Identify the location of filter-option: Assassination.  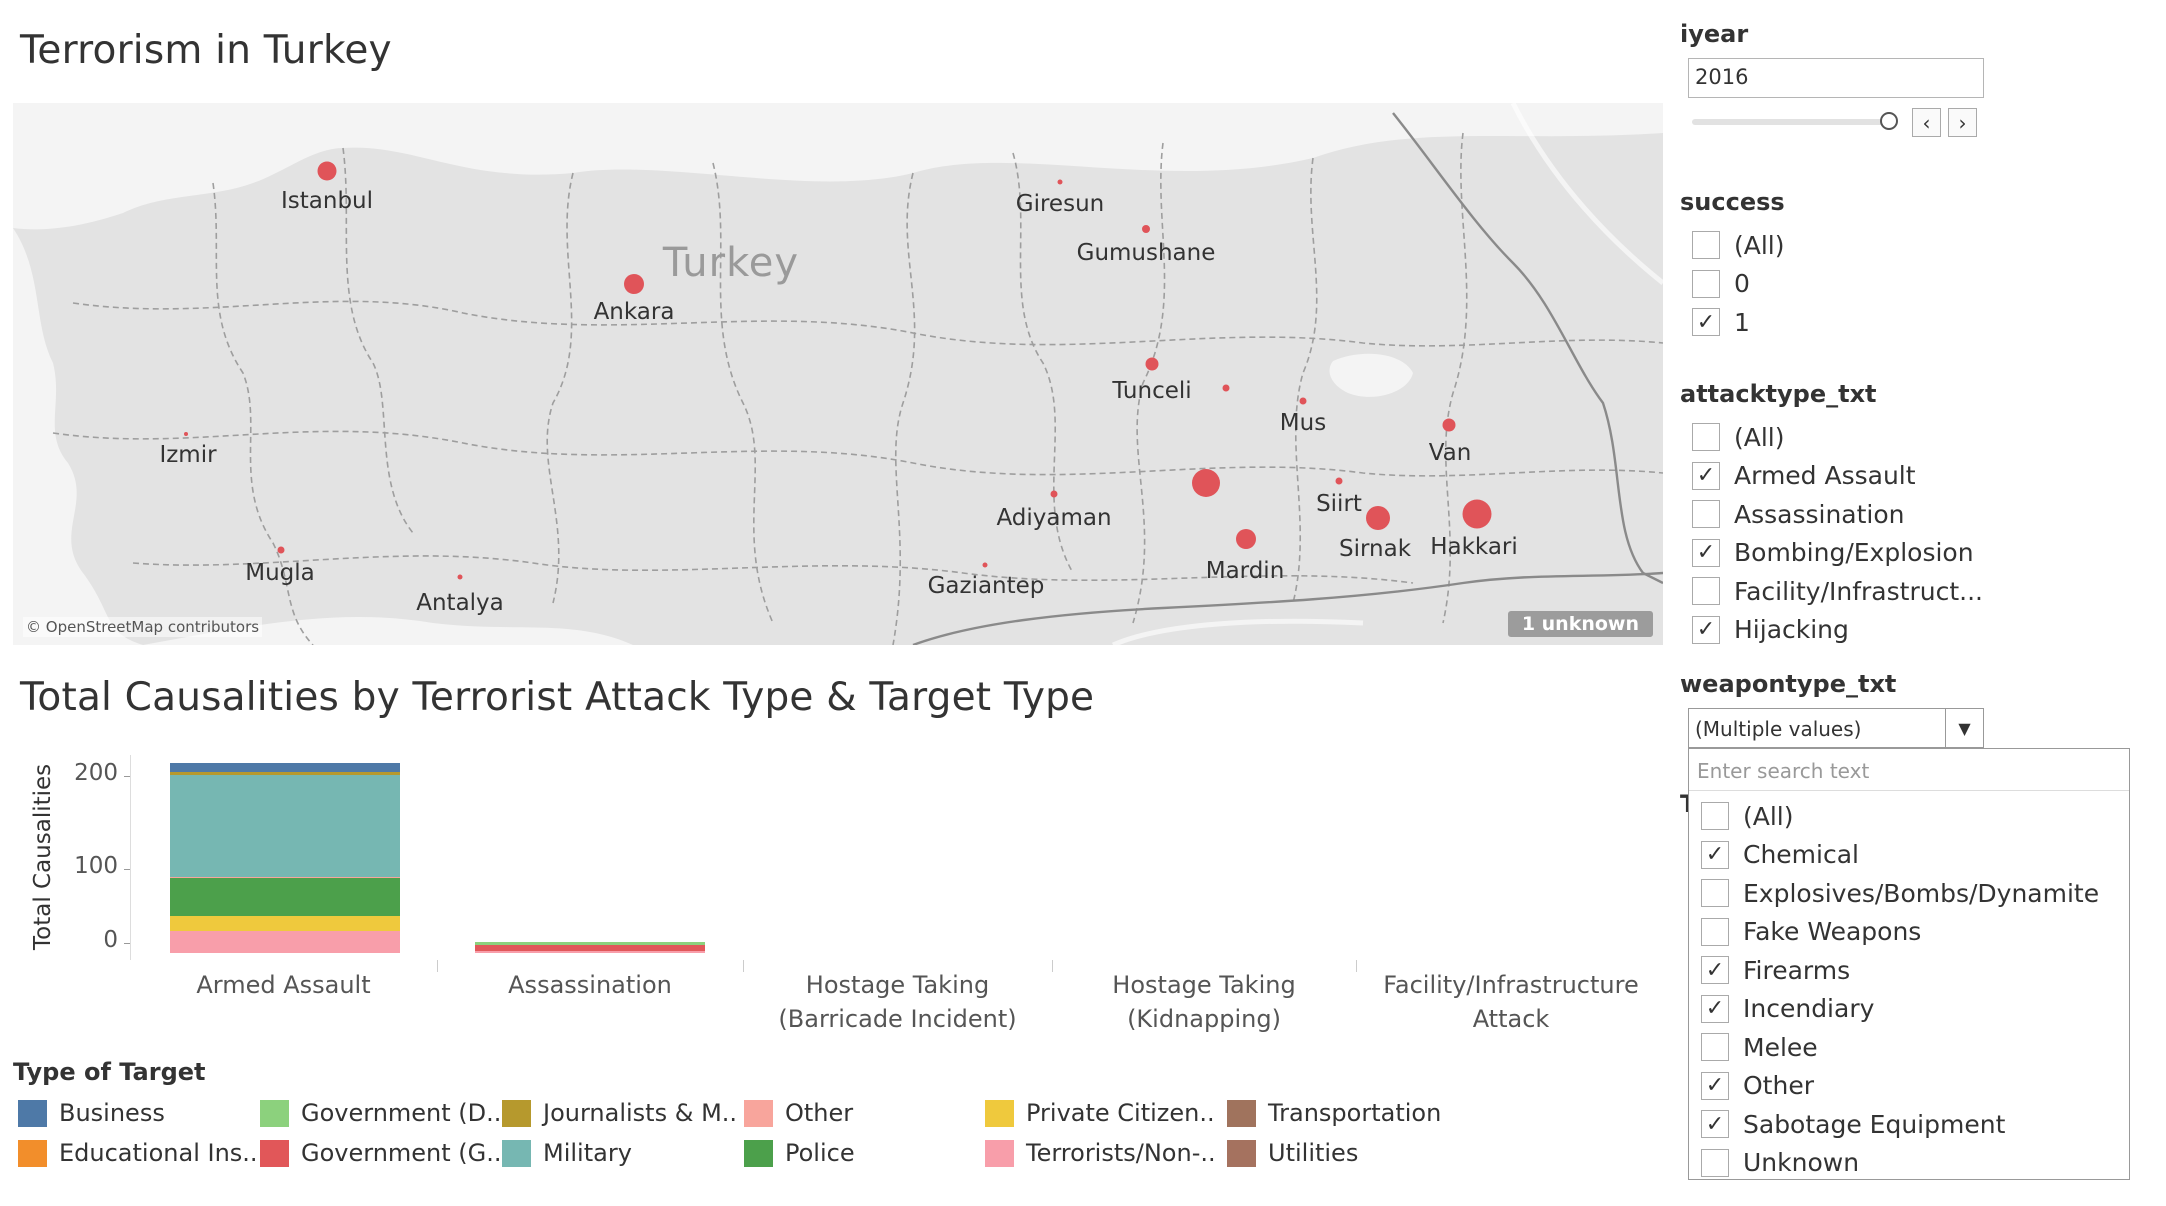
(1798, 514).